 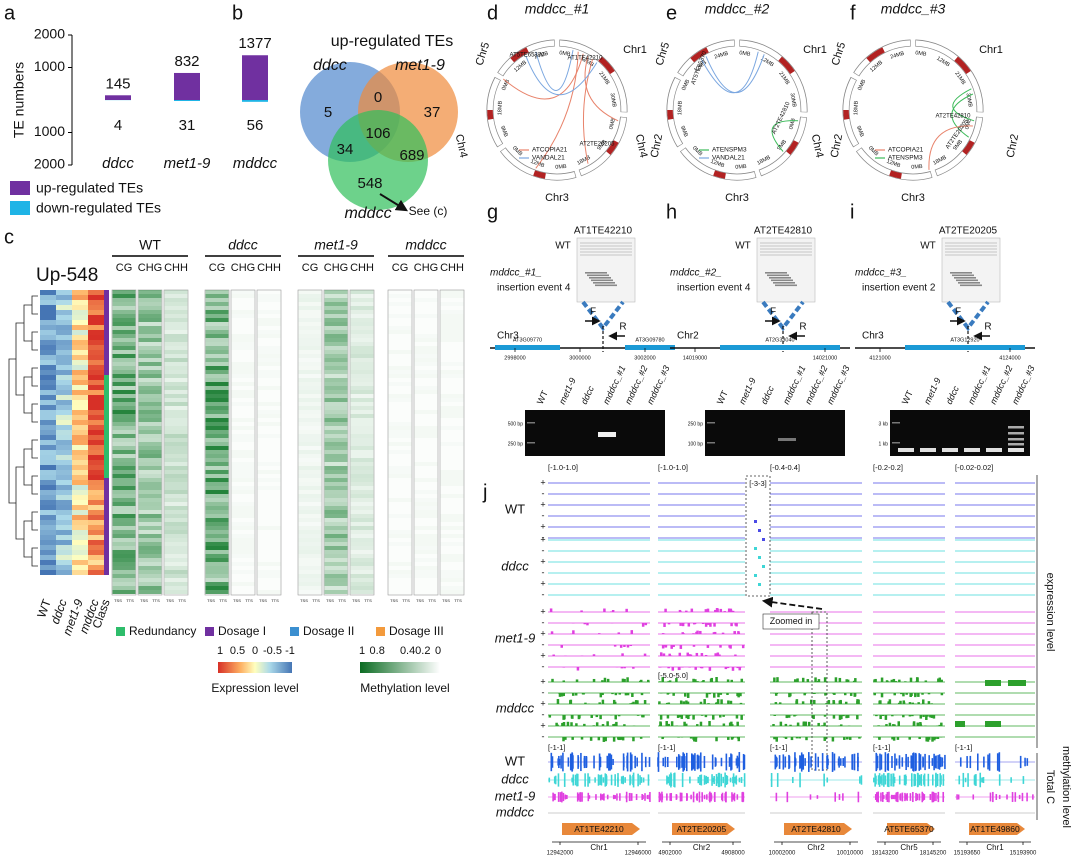 What do you see at coordinates (785, 467) in the screenshot?
I see `range-label: [-0.4-0.4]` at bounding box center [785, 467].